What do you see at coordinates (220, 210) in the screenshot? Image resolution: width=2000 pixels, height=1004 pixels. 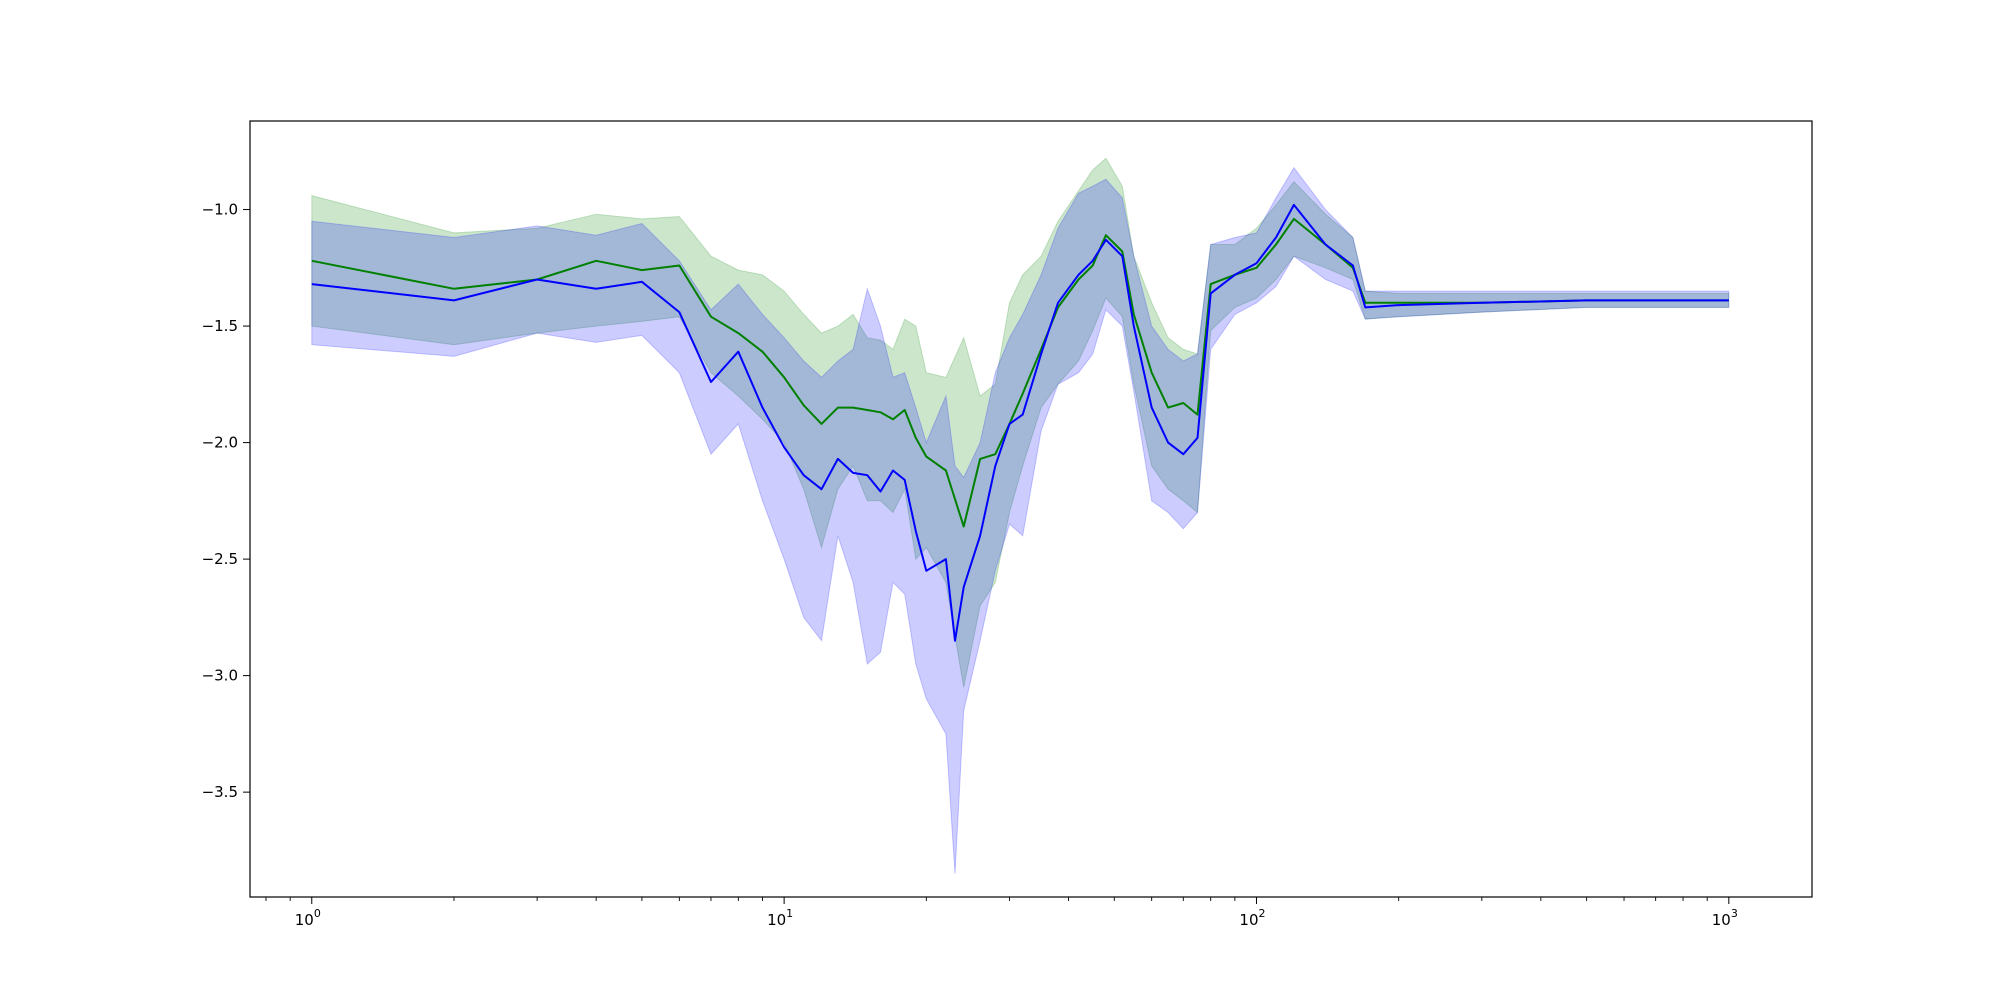 I see `y-tick-label: −1.0` at bounding box center [220, 210].